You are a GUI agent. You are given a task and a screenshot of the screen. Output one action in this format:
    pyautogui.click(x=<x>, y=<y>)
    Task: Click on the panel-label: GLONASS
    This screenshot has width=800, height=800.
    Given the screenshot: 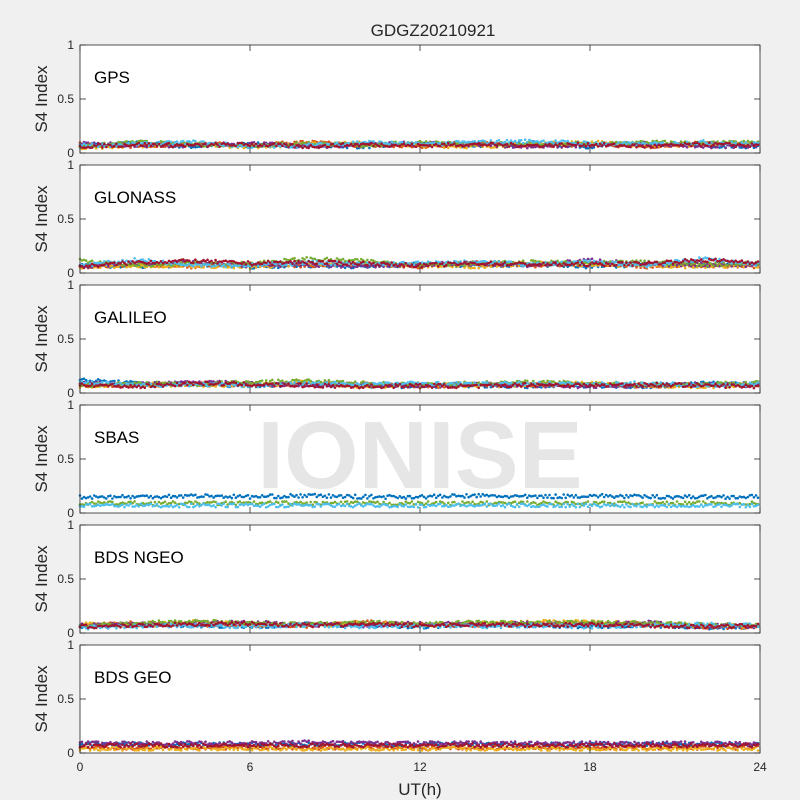 What is the action you would take?
    pyautogui.click(x=135, y=197)
    